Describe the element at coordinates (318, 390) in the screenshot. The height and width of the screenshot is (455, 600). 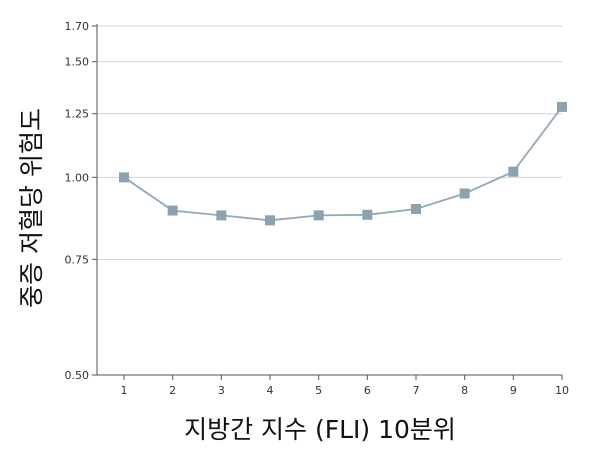
I see `x-tick-label: 5` at that location.